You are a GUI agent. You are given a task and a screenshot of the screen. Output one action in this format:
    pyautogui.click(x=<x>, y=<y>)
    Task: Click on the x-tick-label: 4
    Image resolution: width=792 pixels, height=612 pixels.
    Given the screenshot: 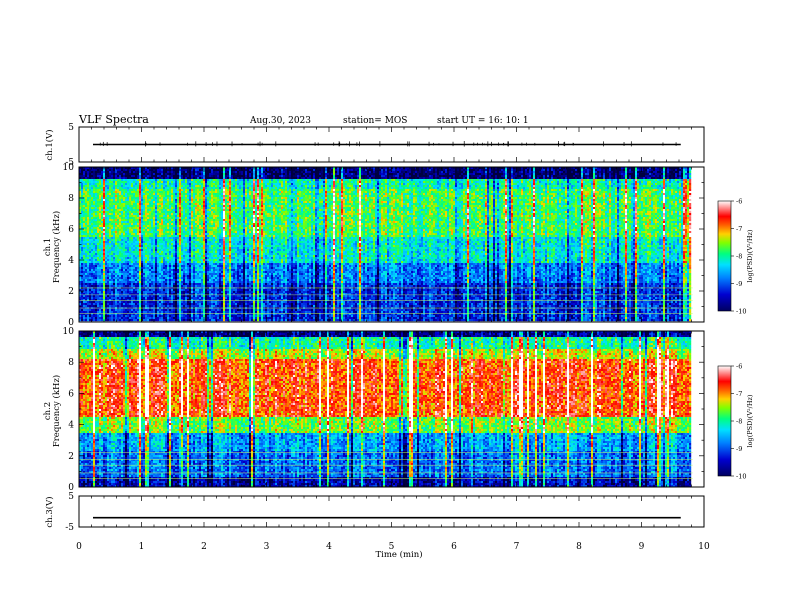 What is the action you would take?
    pyautogui.click(x=329, y=547)
    